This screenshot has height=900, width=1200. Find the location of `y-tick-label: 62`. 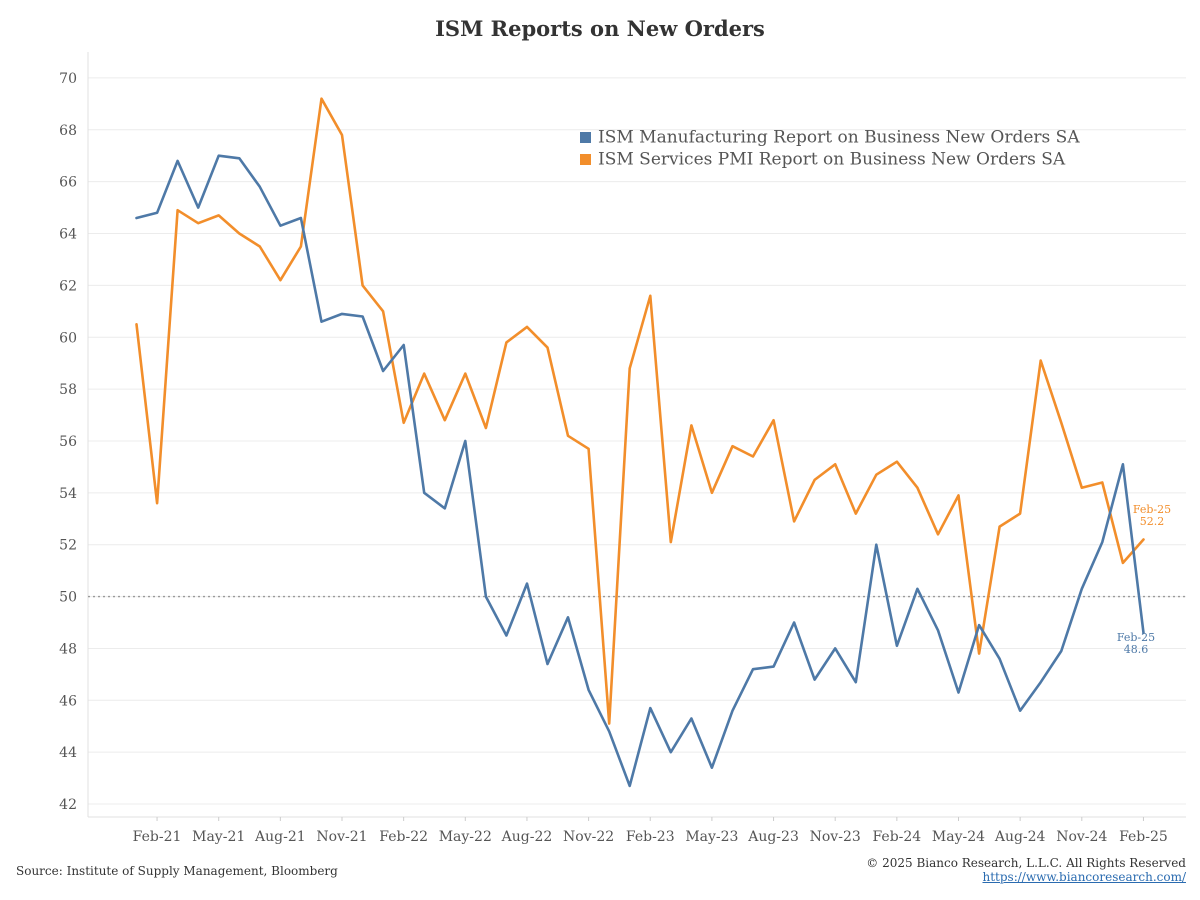

y-tick-label: 62 is located at coordinates (68, 286).